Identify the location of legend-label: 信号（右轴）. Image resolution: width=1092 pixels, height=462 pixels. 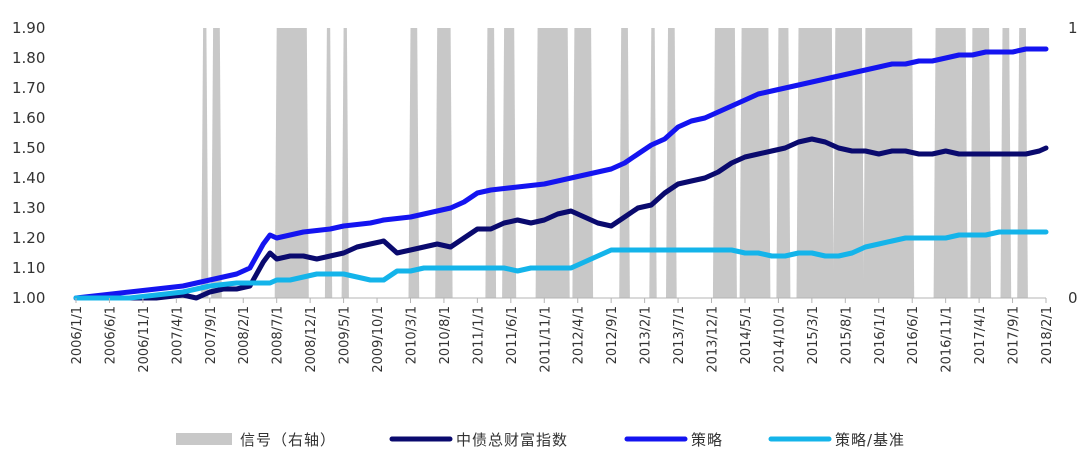
(288, 440).